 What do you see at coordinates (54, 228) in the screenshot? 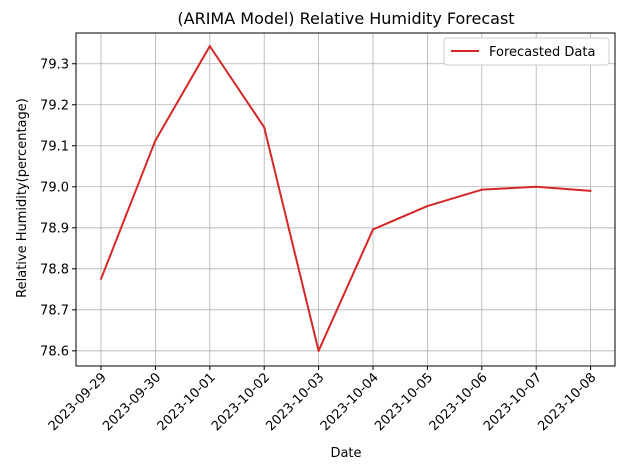
I see `y-tick-label: 78.9` at bounding box center [54, 228].